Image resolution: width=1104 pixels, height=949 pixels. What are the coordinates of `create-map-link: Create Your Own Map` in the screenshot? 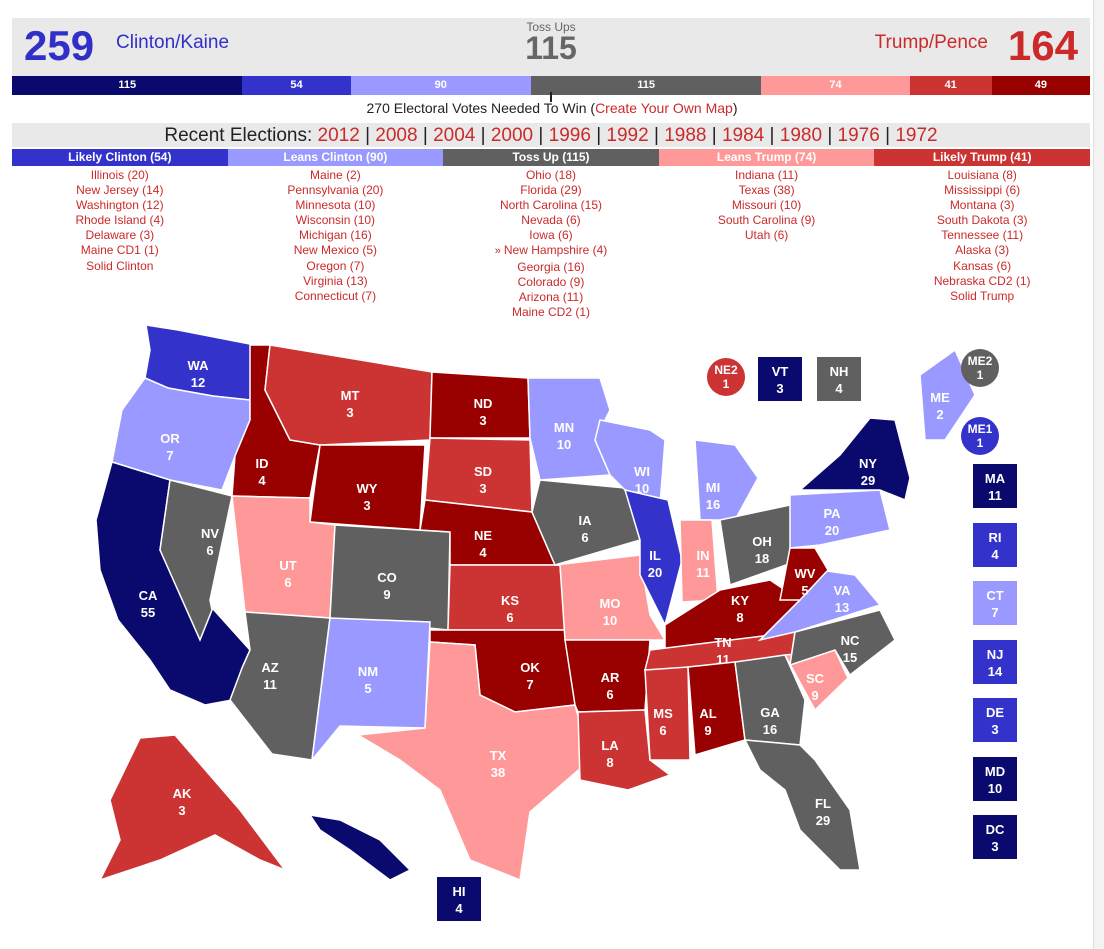 It's located at (664, 108).